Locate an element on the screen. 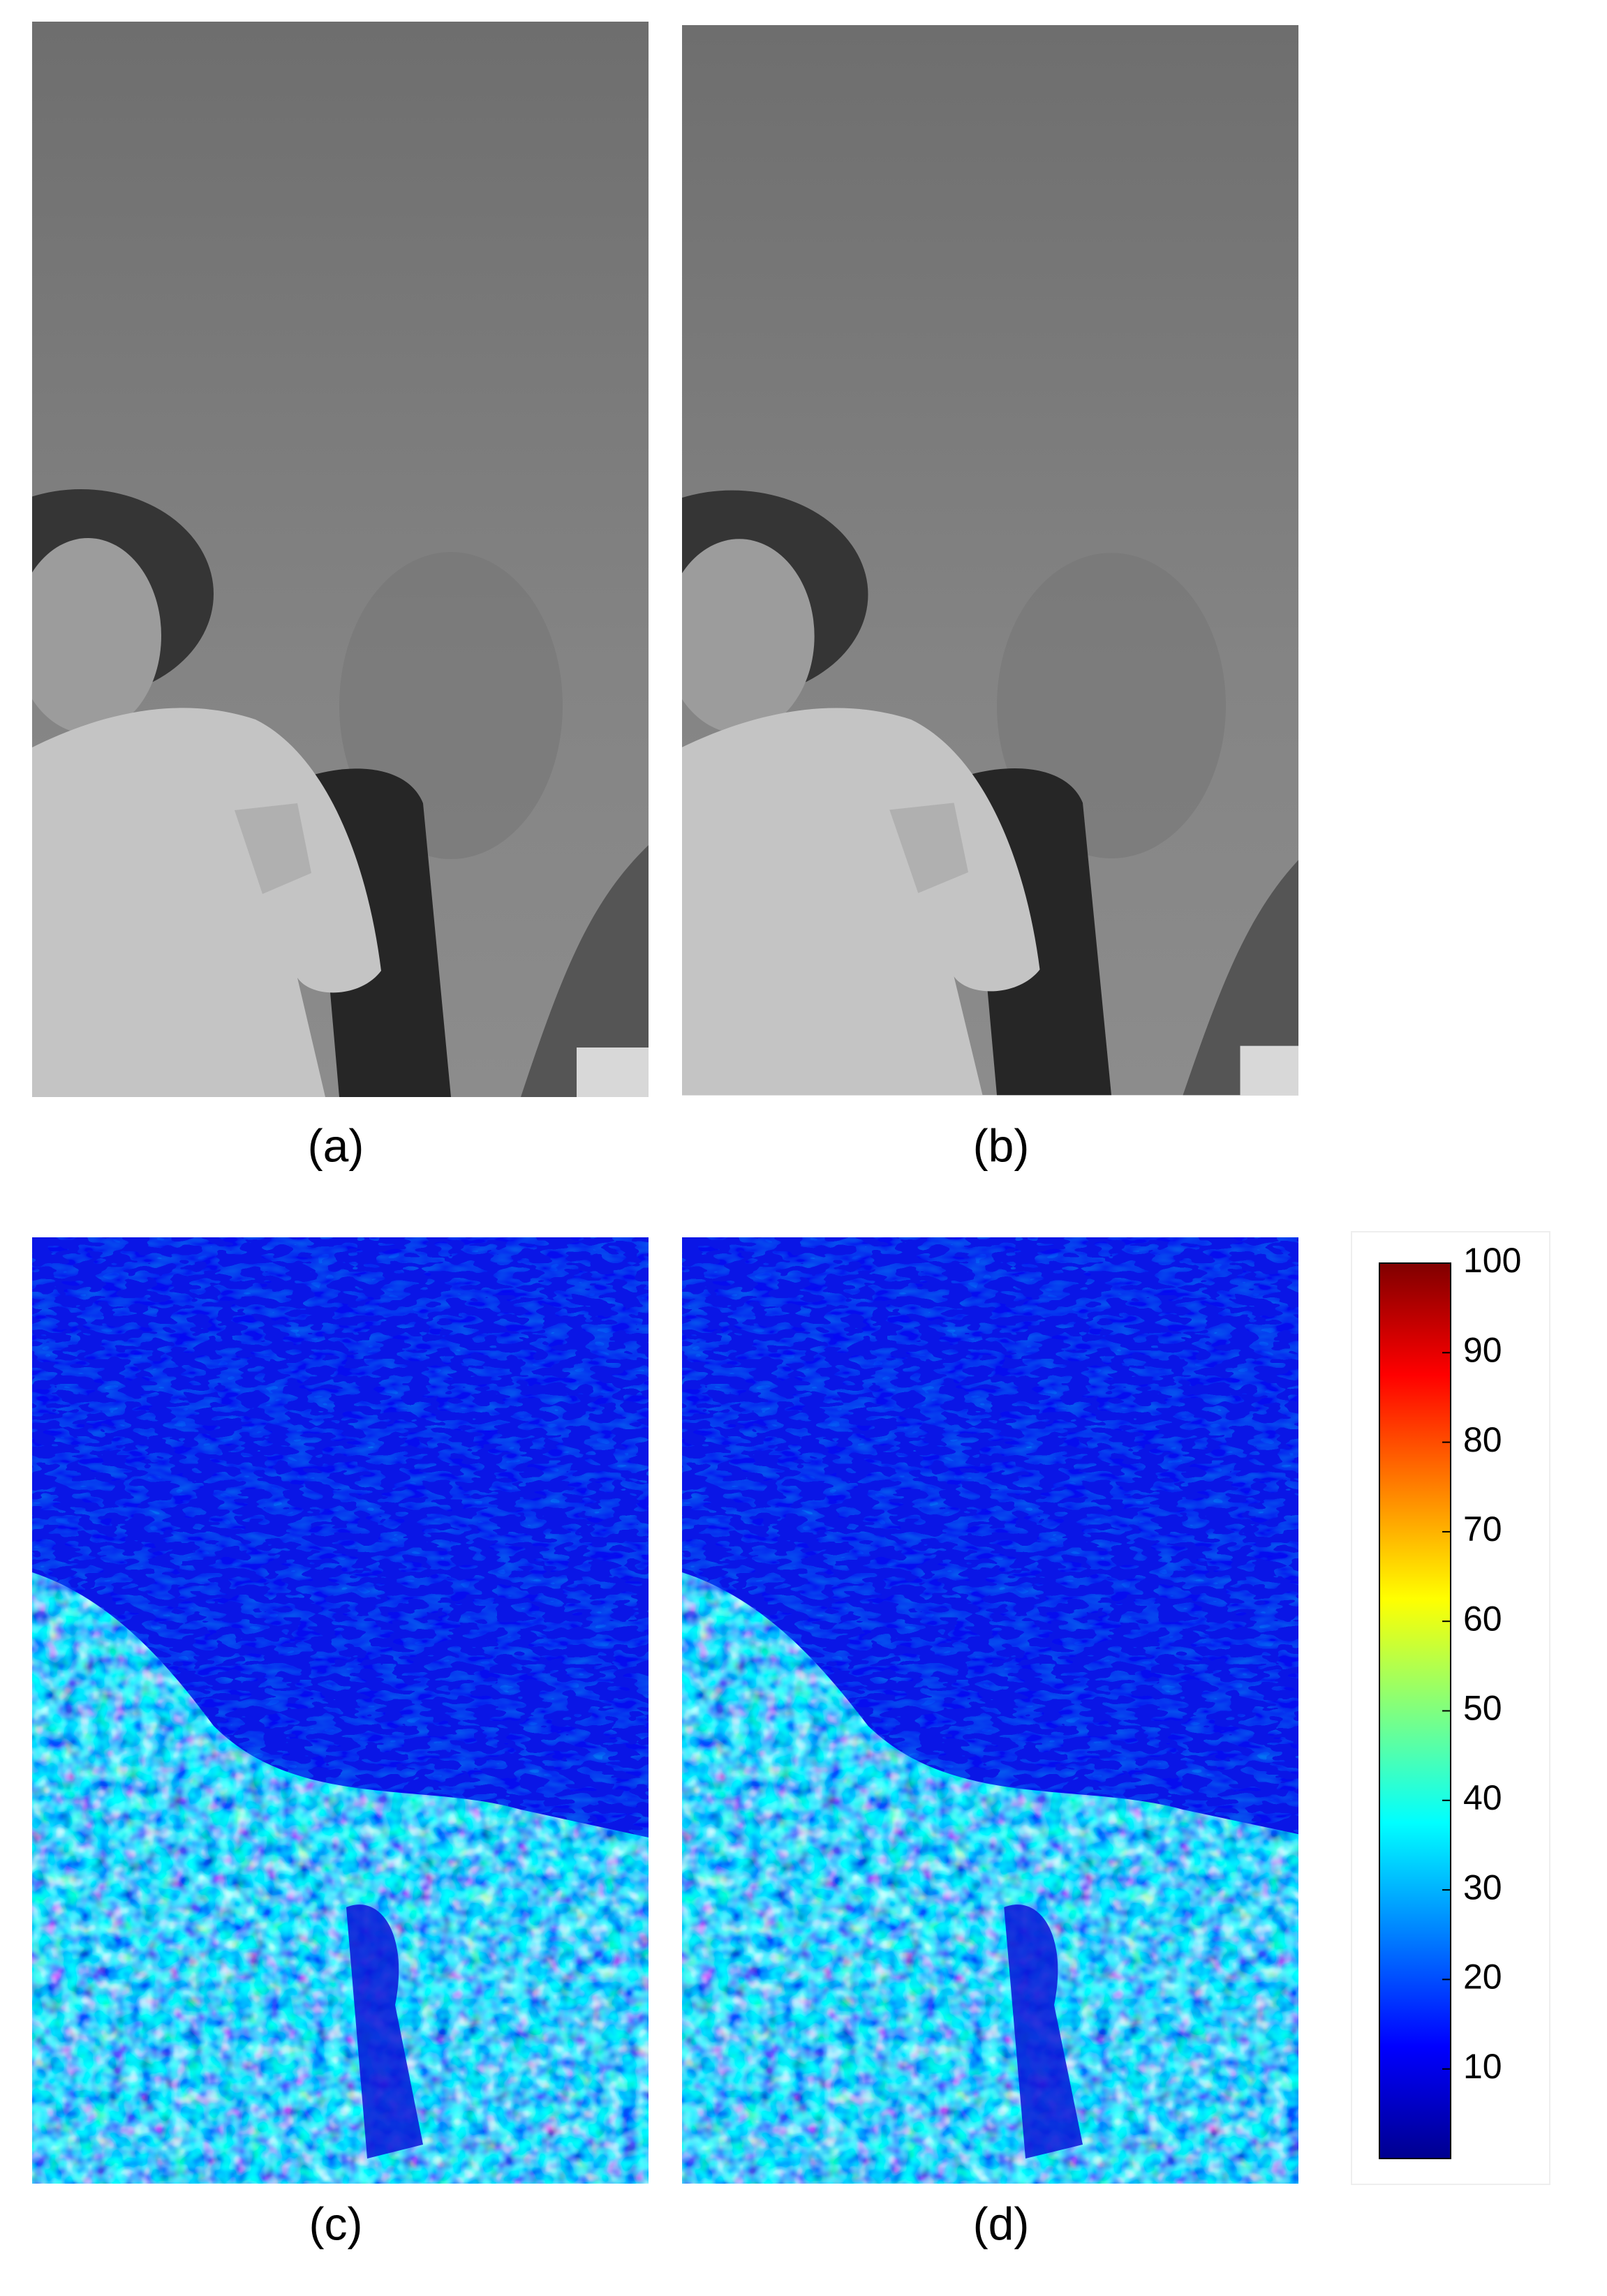 The height and width of the screenshot is (2296, 1607). colorbar-tick-label: 40 is located at coordinates (1482, 1797).